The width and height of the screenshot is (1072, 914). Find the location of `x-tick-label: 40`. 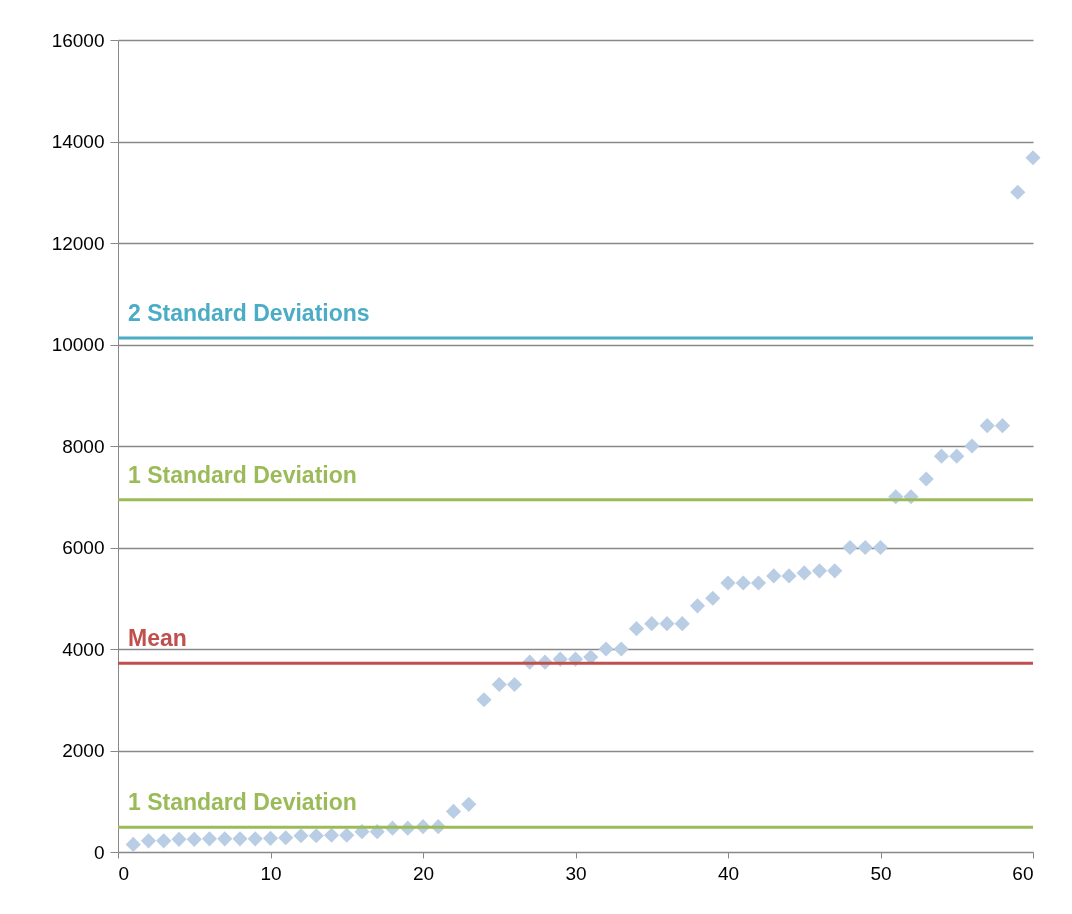

x-tick-label: 40 is located at coordinates (728, 873).